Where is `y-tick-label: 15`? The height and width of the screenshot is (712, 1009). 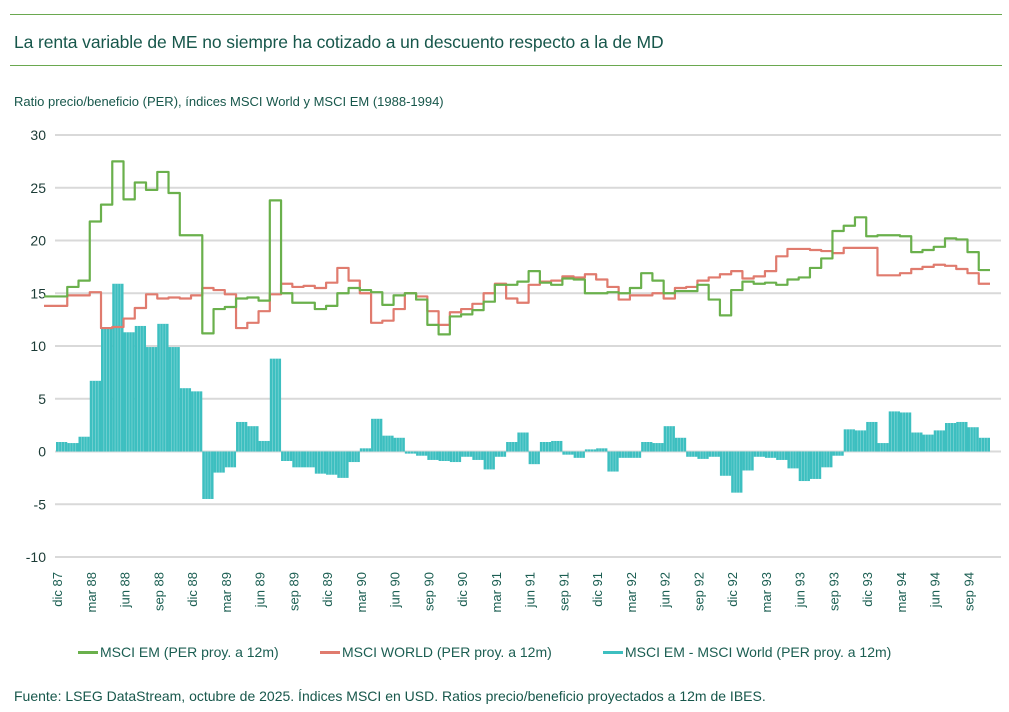 y-tick-label: 15 is located at coordinates (38, 293).